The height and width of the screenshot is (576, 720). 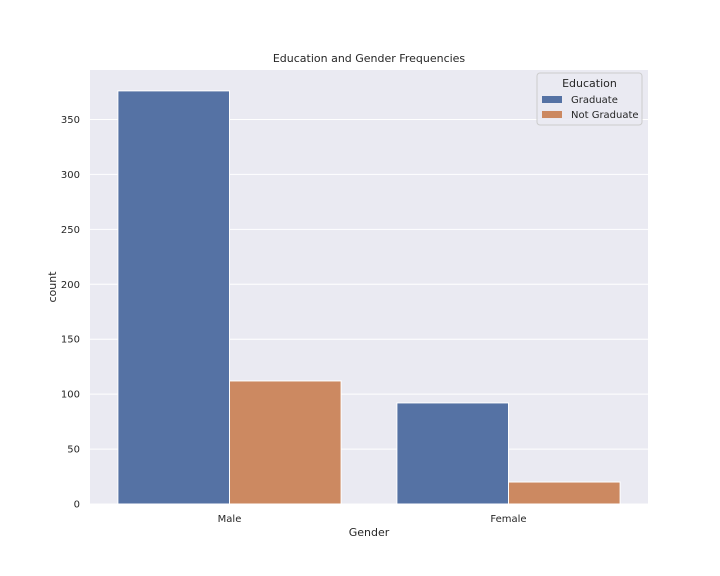 I want to click on y-tick-labels: 0 50 100 150 200 250 300 350, so click(x=70, y=313).